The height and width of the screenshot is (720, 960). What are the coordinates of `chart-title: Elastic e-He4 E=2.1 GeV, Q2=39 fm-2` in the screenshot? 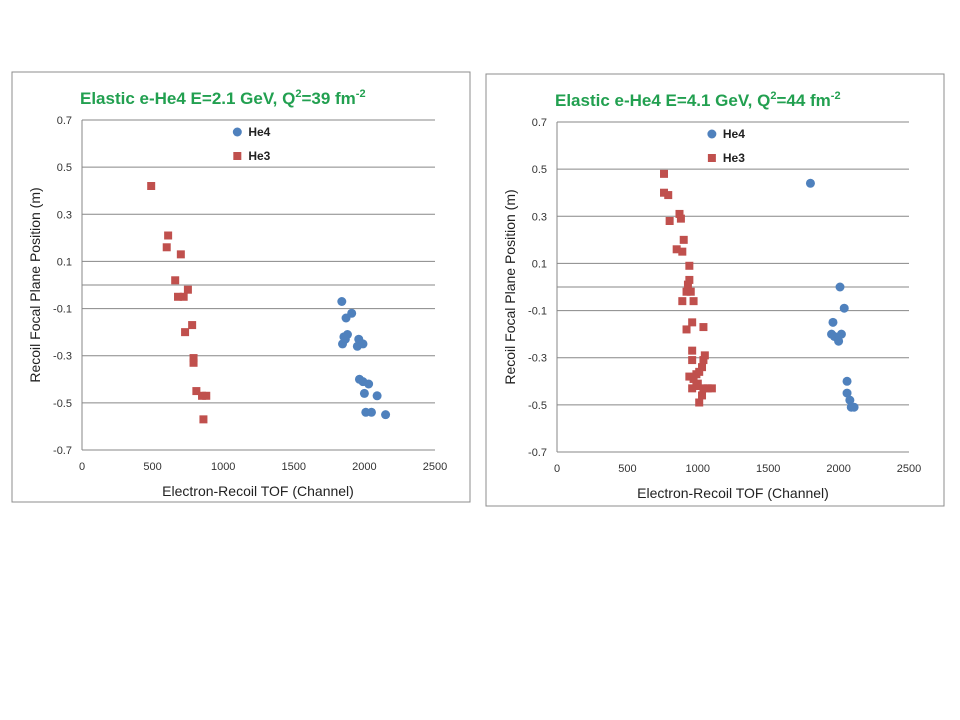 It's located at (223, 98).